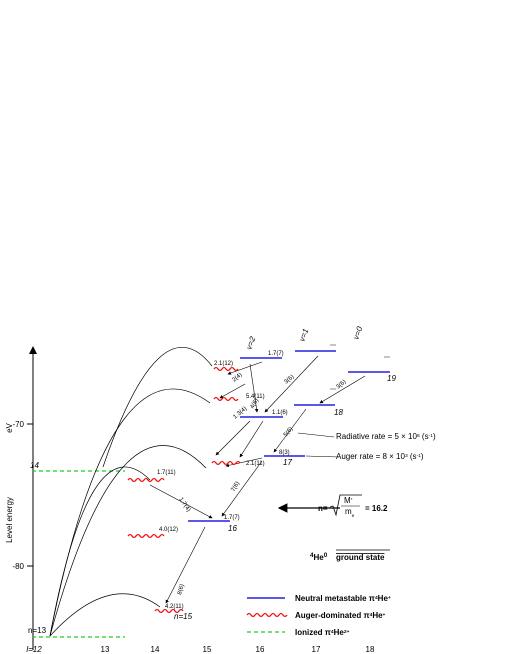 The image size is (505, 654). Describe the element at coordinates (376, 436) in the screenshot. I see `text-part: Radiative rate = 5 × 10` at that location.